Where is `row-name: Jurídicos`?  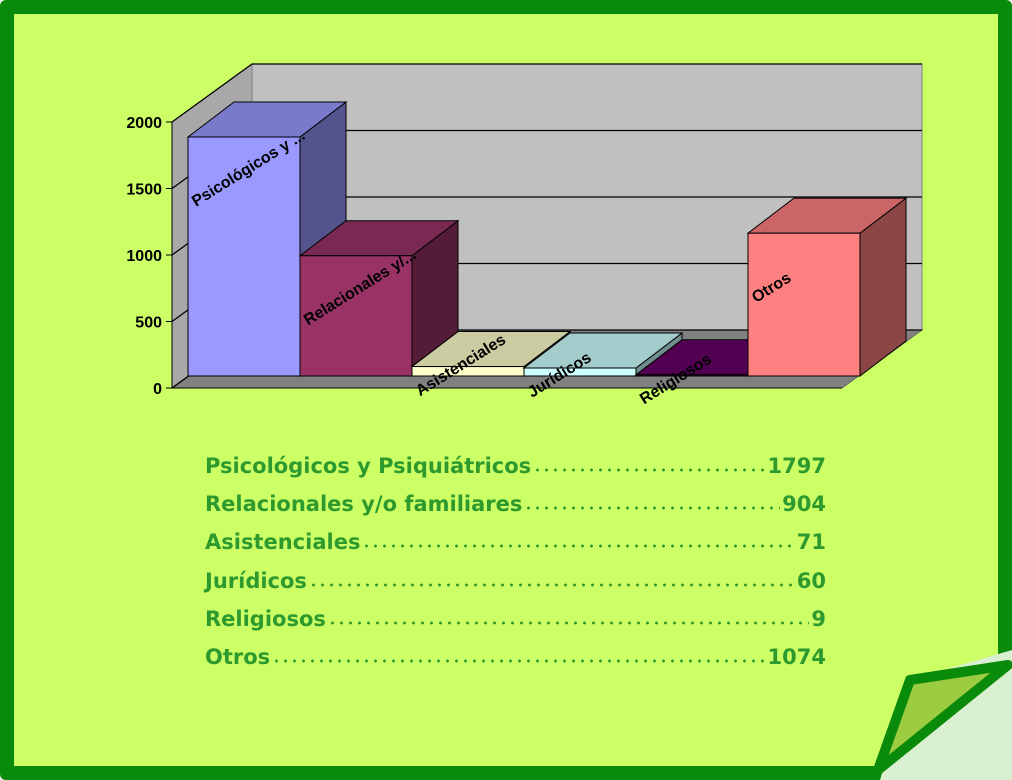
row-name: Jurídicos is located at coordinates (256, 580).